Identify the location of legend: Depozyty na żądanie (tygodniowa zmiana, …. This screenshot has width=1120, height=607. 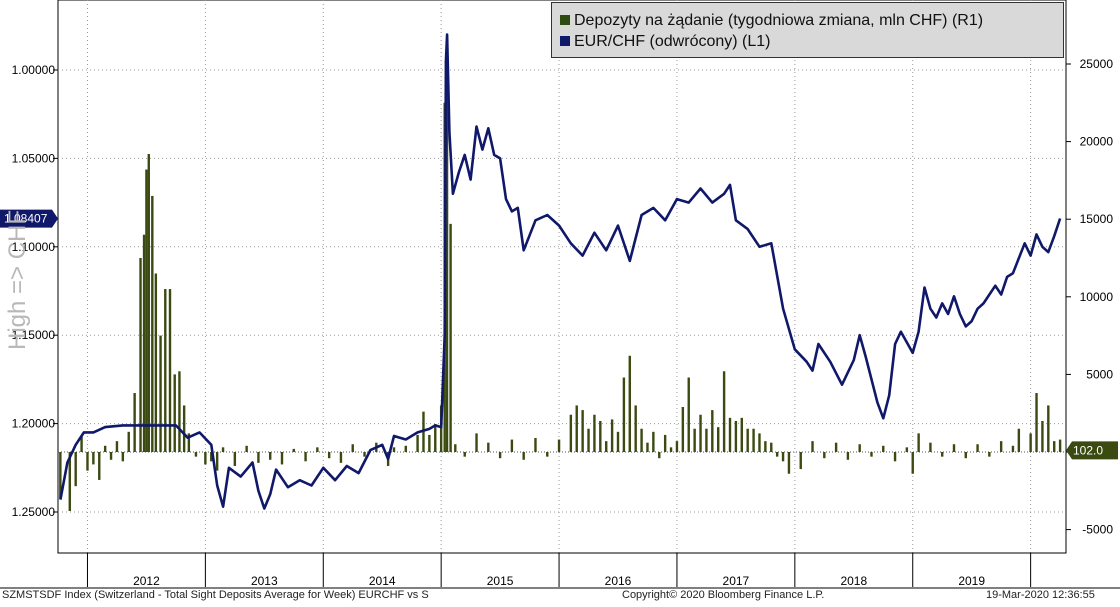
(807, 30).